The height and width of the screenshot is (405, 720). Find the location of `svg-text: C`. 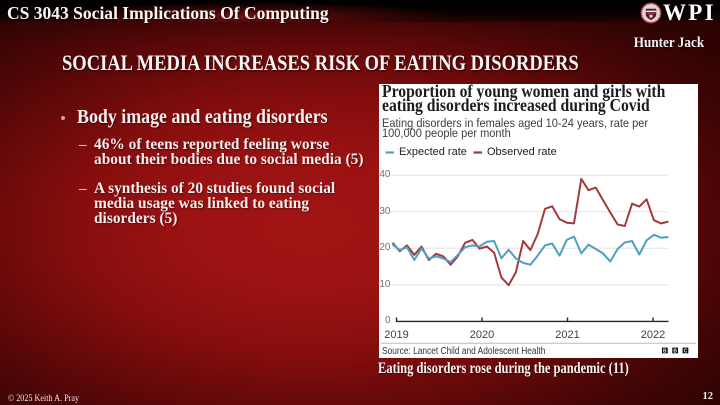

svg-text: C is located at coordinates (686, 351).